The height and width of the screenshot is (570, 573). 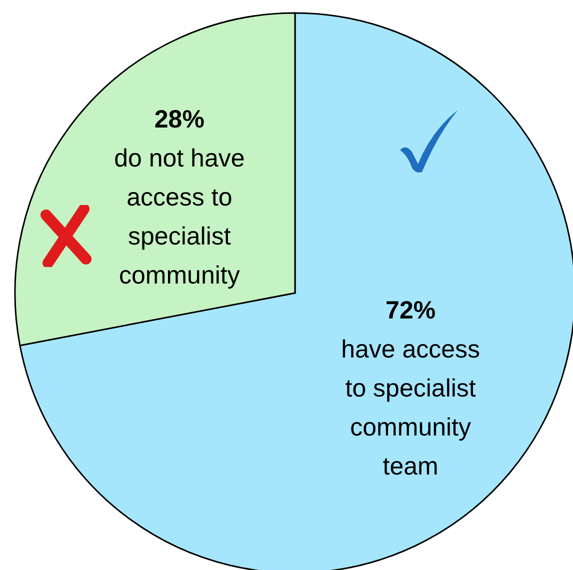 What do you see at coordinates (410, 408) in the screenshot?
I see `slice-label: have access to specialist community team` at bounding box center [410, 408].